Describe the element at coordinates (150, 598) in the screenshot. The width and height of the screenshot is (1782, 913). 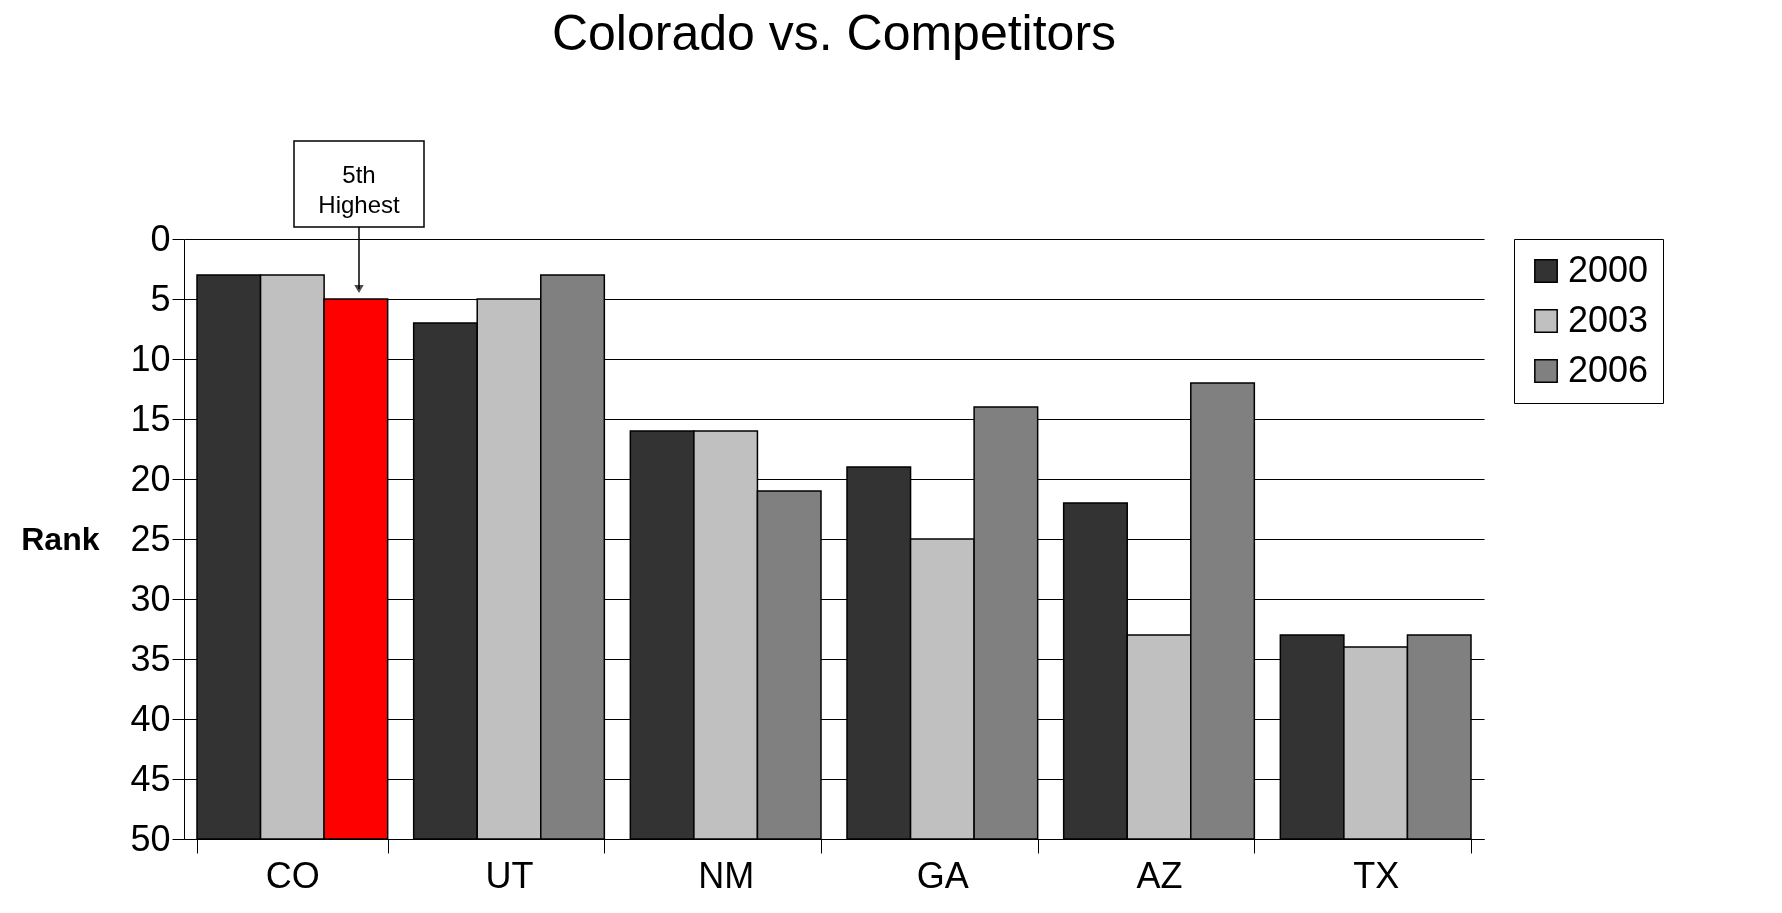
I see `y-tick-label: 30` at that location.